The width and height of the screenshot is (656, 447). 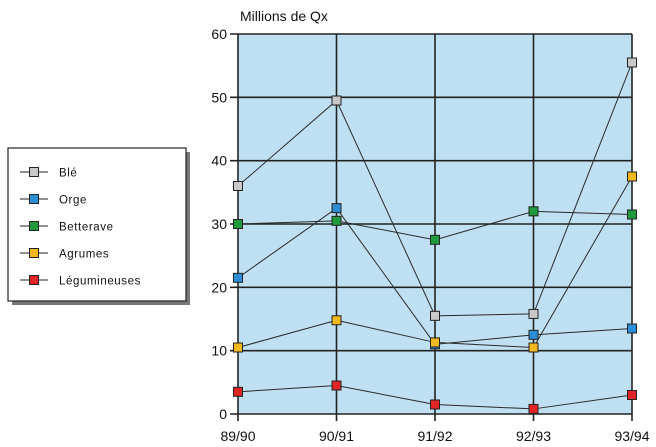 I want to click on x-tick-label: 90/91, so click(x=336, y=436).